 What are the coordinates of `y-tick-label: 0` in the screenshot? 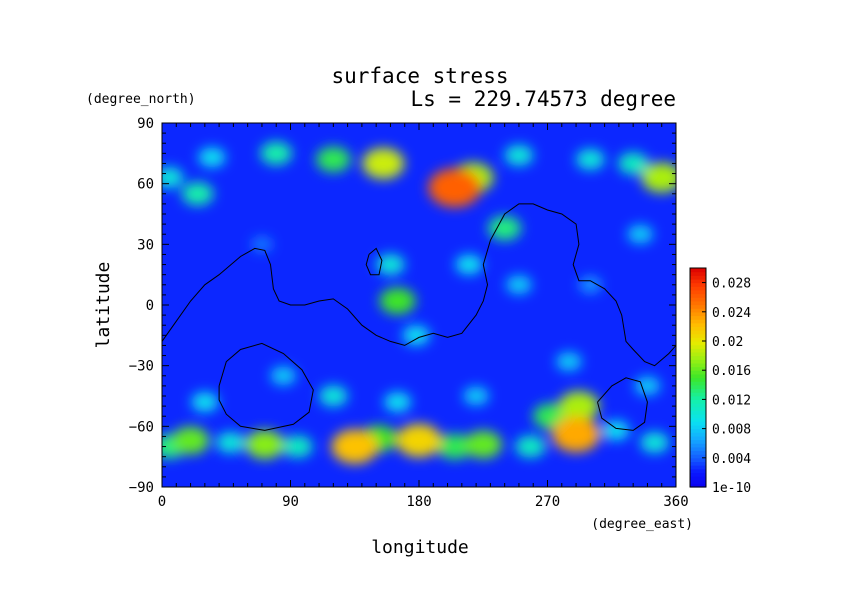 It's located at (150, 306).